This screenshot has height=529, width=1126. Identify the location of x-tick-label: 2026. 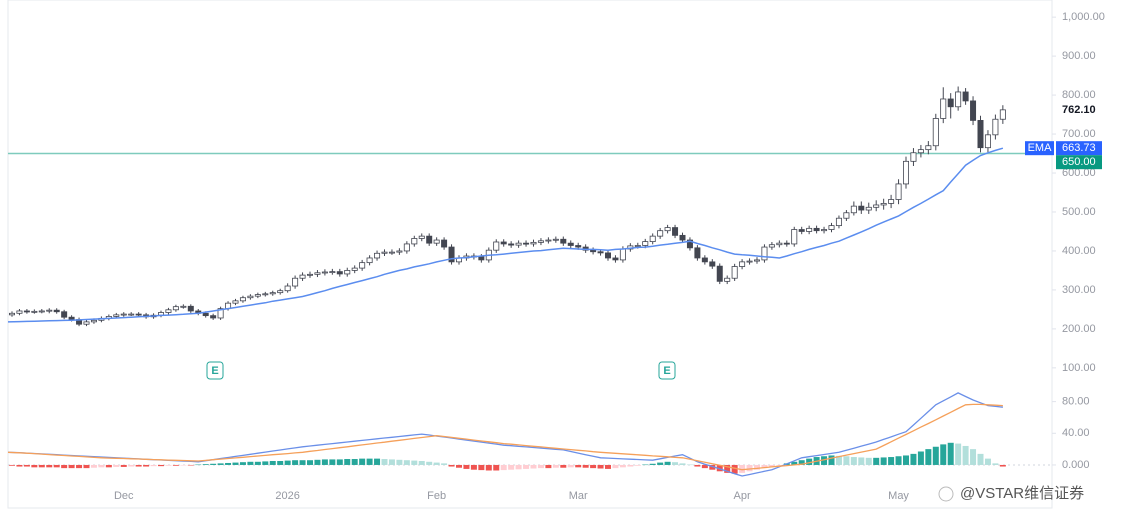
(287, 496).